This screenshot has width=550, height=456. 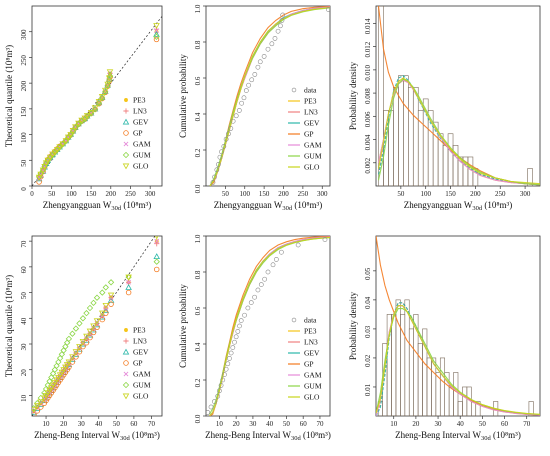 I want to click on density-curve-gam, so click(x=458, y=132).